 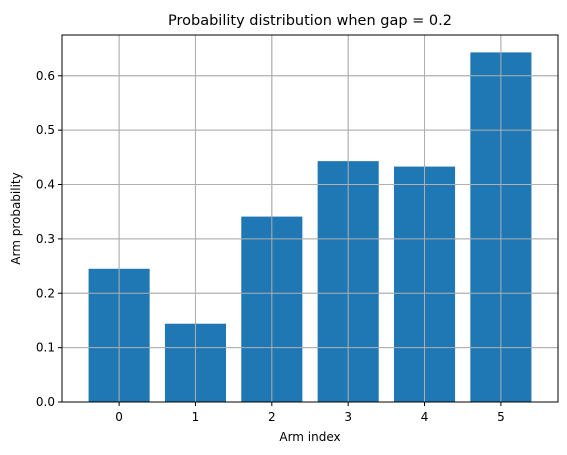 What do you see at coordinates (501, 417) in the screenshot?
I see `x-tick-label: 5` at bounding box center [501, 417].